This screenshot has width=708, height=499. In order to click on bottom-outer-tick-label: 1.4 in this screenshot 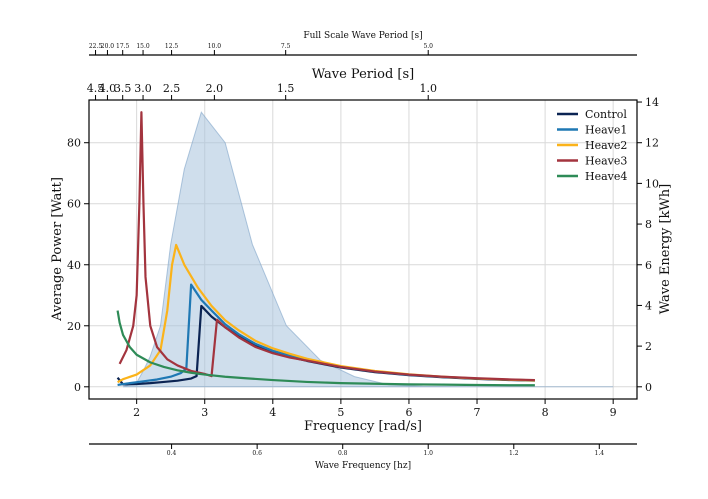, I will do `click(600, 453)`.